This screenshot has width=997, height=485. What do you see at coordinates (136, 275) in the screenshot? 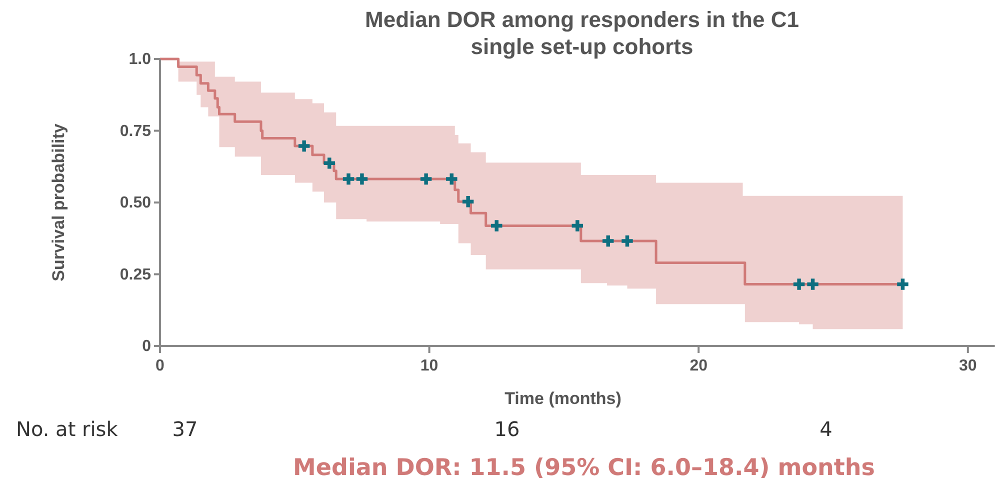
I see `y-tick-label: 0.25` at bounding box center [136, 275].